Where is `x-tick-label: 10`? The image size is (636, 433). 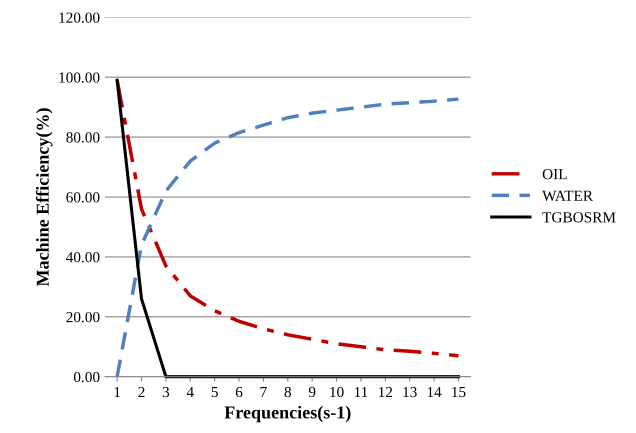 x-tick-label: 10 is located at coordinates (337, 392).